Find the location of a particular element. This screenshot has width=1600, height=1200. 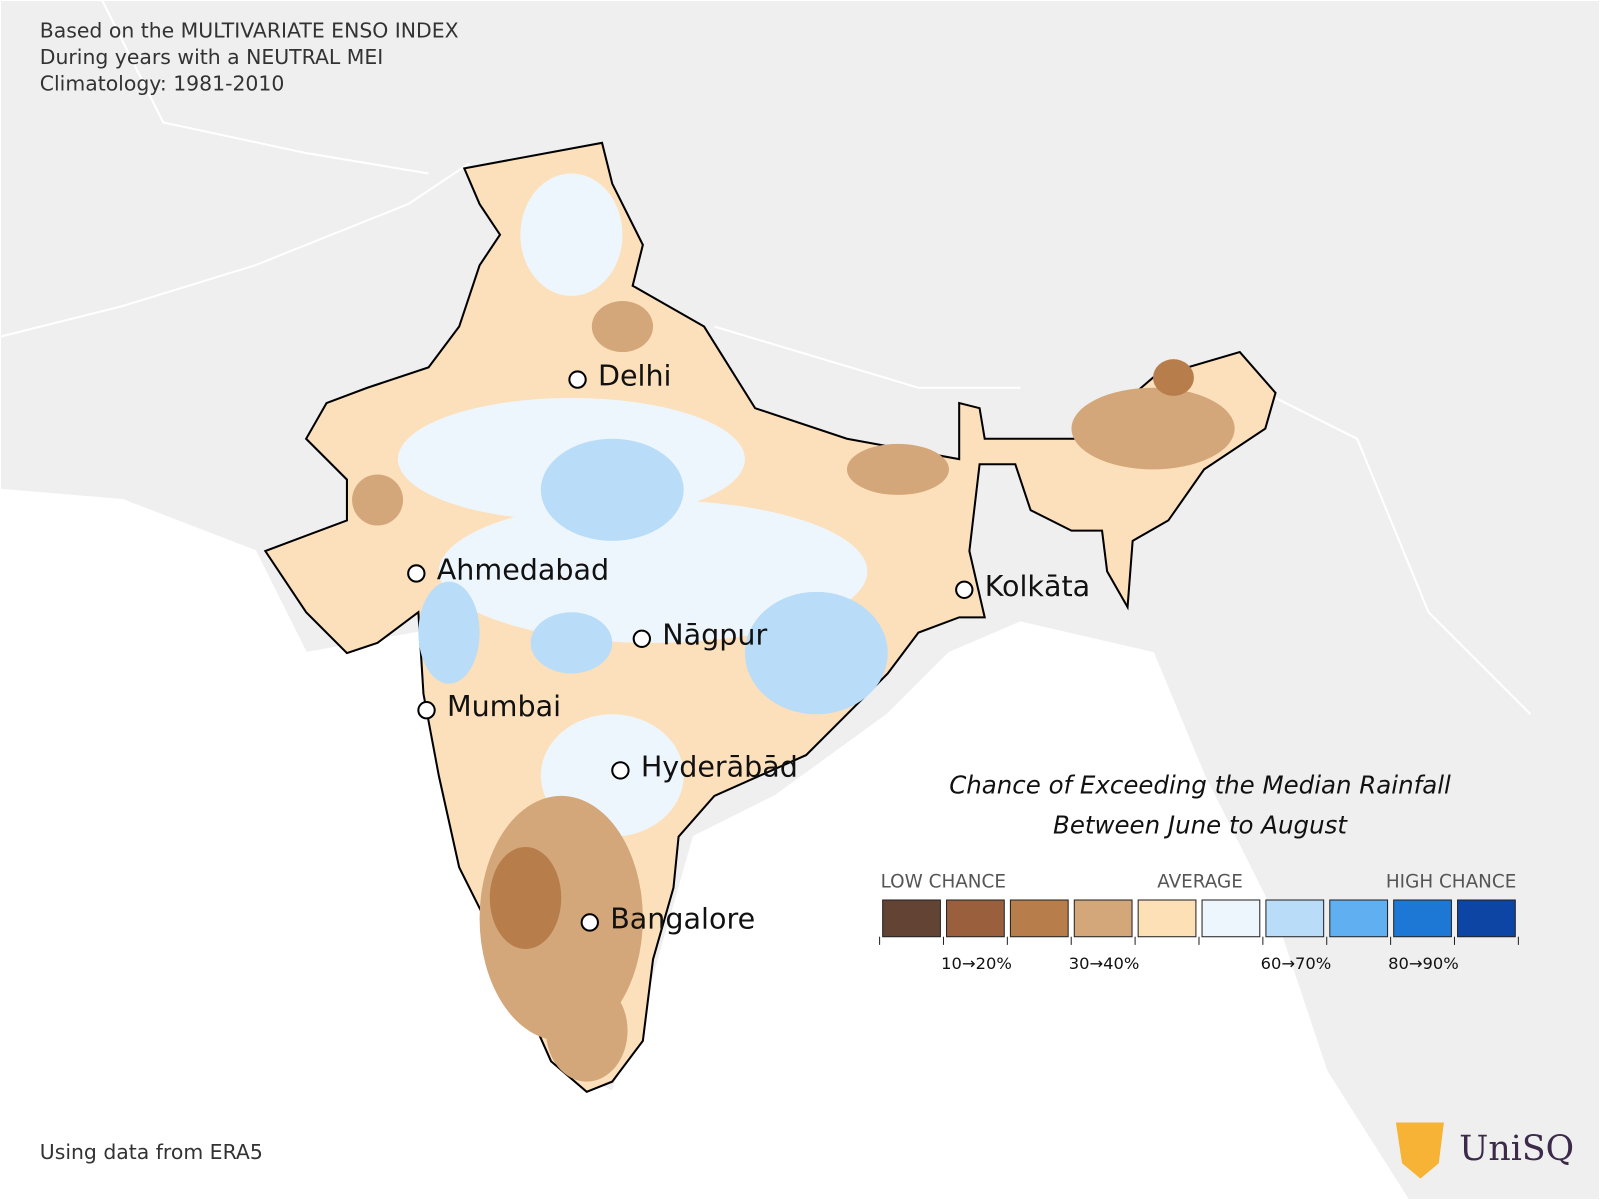

city-label: Kolkāta is located at coordinates (1037, 586).